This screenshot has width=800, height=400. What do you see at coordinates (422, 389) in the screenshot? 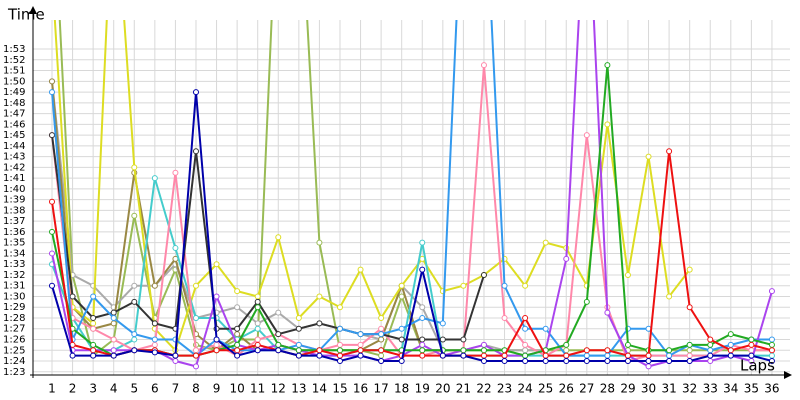
I see `x-tick-label: 19` at bounding box center [422, 389].